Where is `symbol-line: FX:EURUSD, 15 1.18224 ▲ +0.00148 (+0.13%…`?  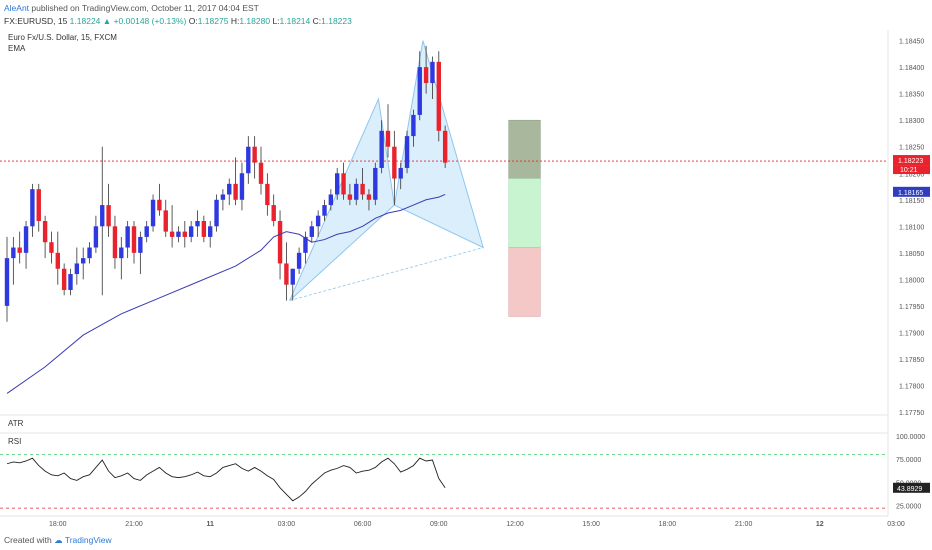
symbol-line: FX:EURUSD, 15 1.18224 ▲ +0.00148 (+0.13%… is located at coordinates (178, 21).